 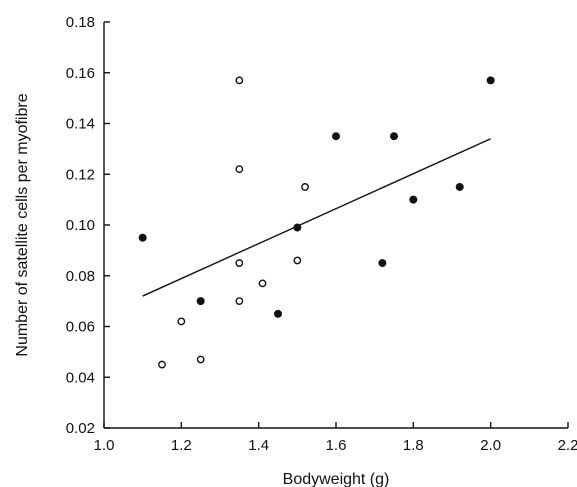 What do you see at coordinates (490, 445) in the screenshot?
I see `x-tick-label: 2.0` at bounding box center [490, 445].